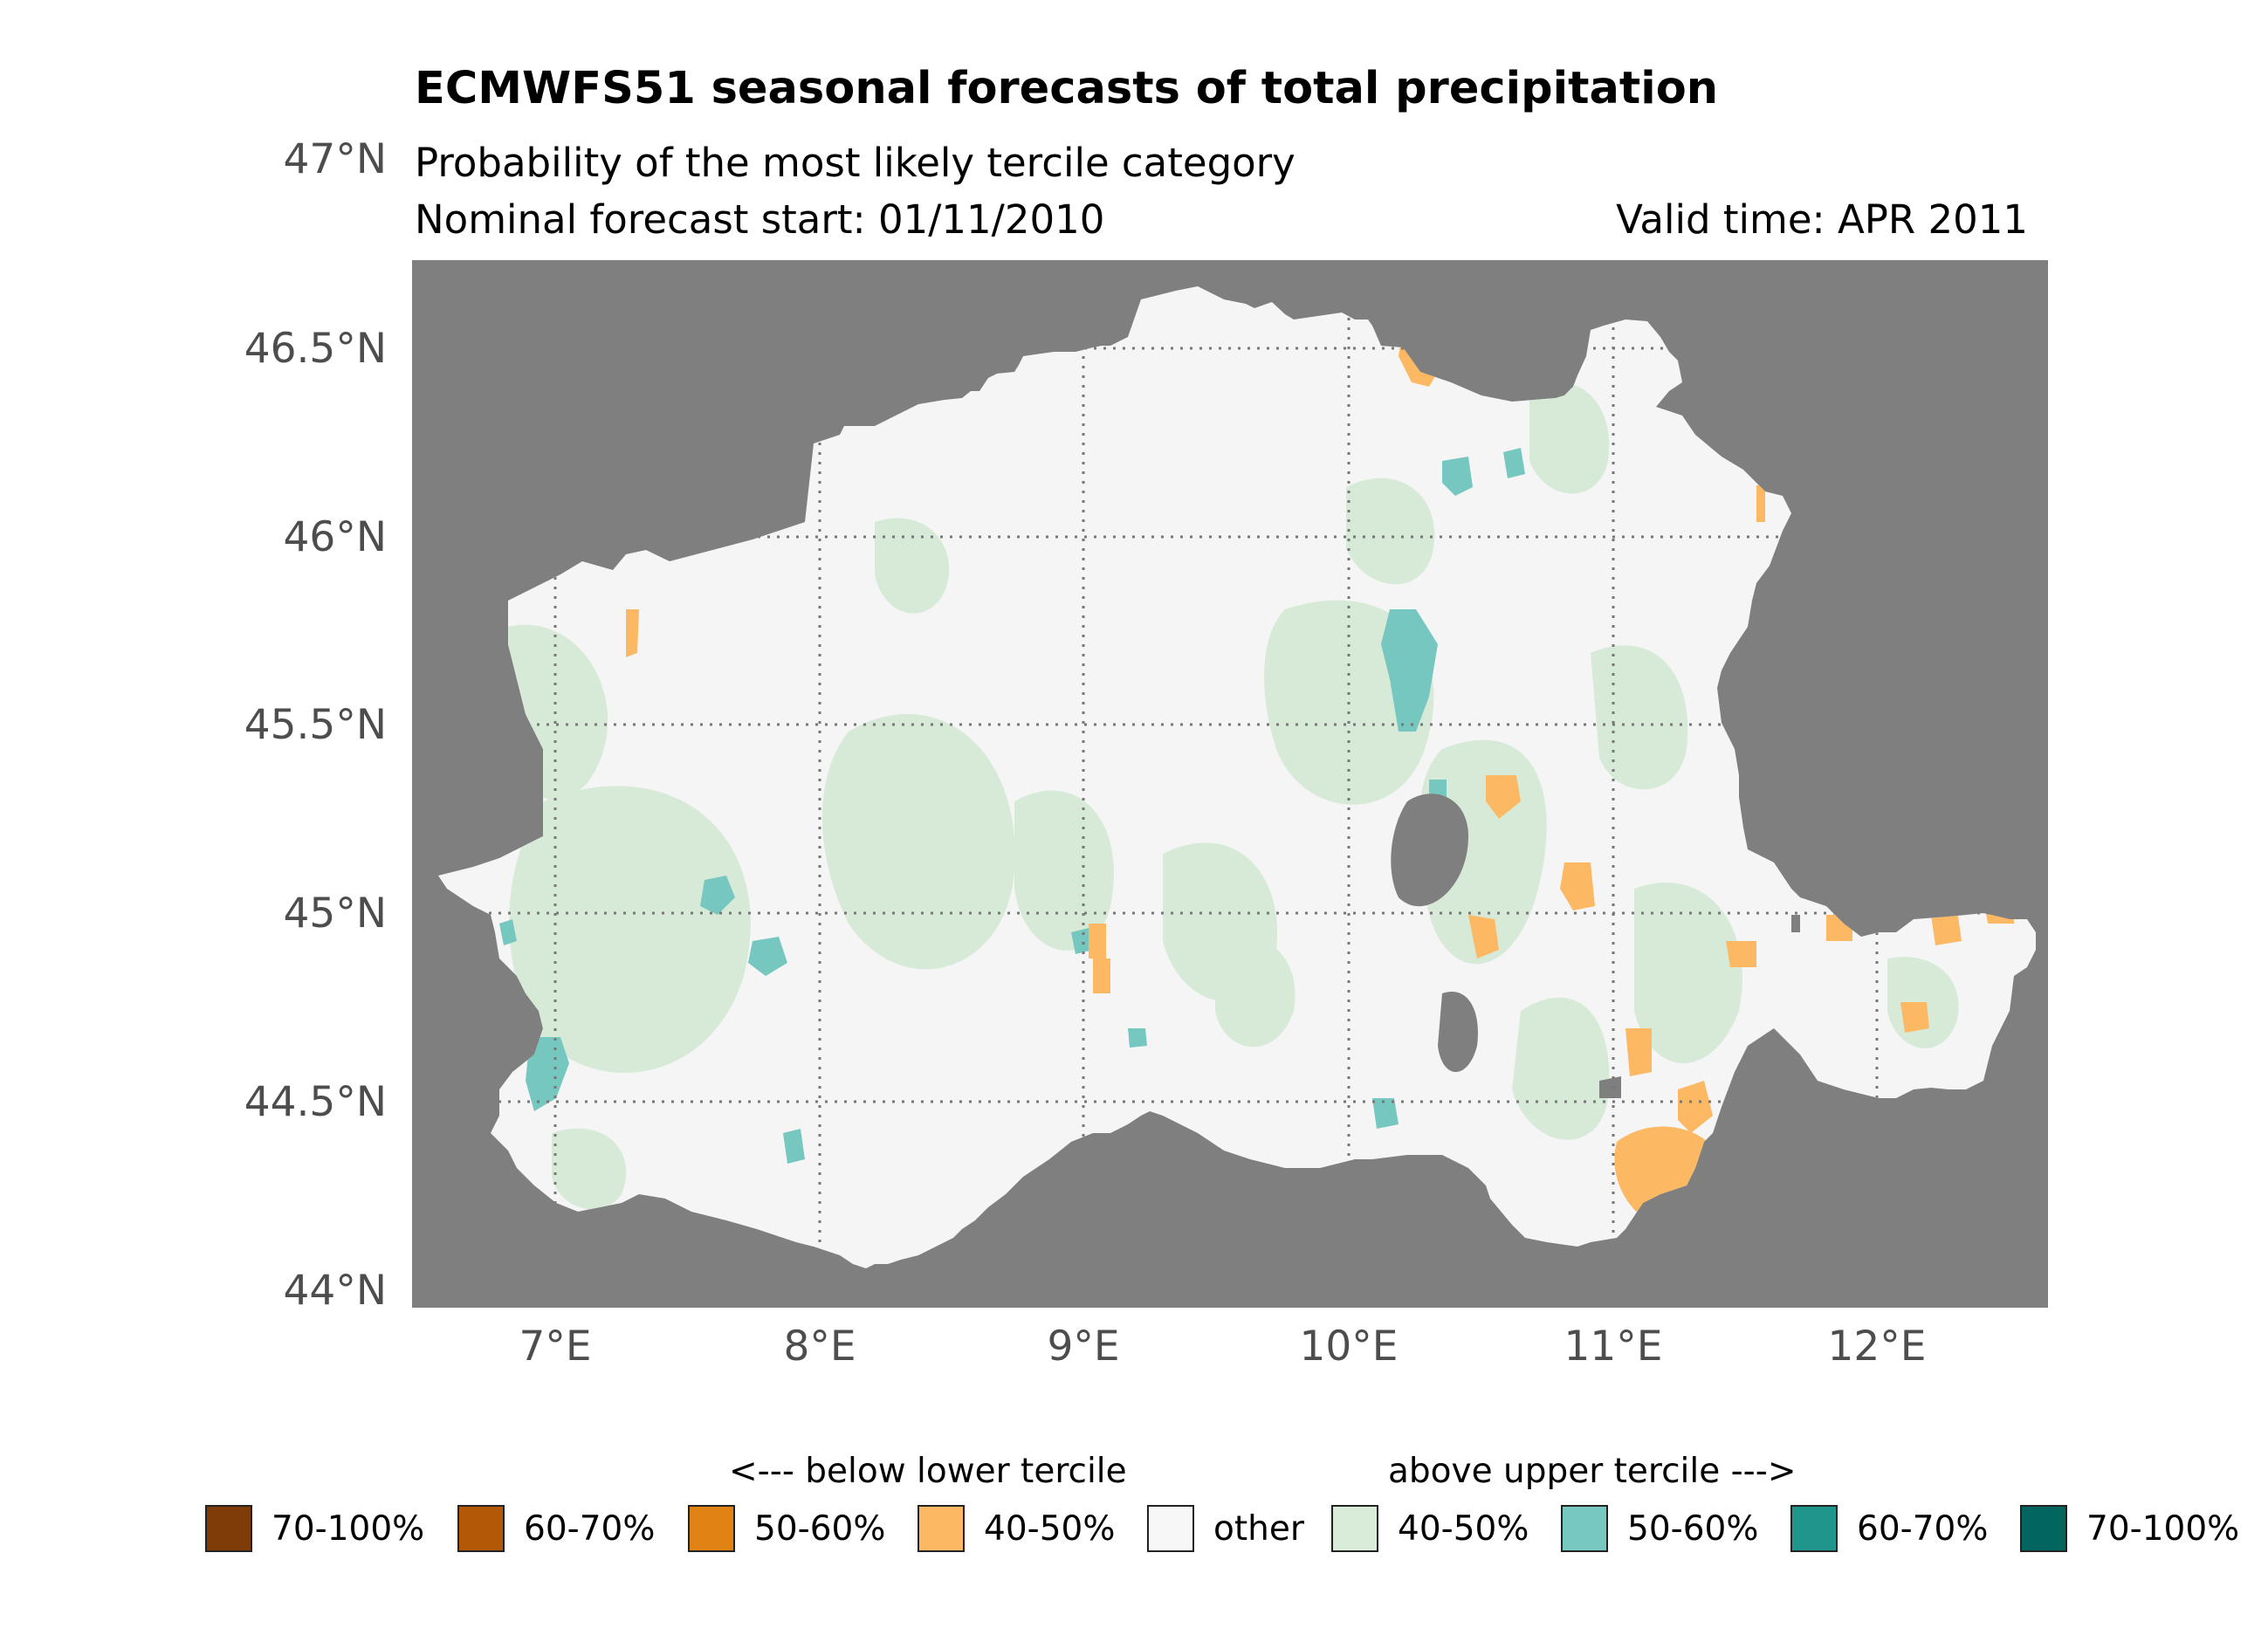 The width and height of the screenshot is (2268, 1649). I want to click on lat-label-46: 46°N, so click(335, 537).